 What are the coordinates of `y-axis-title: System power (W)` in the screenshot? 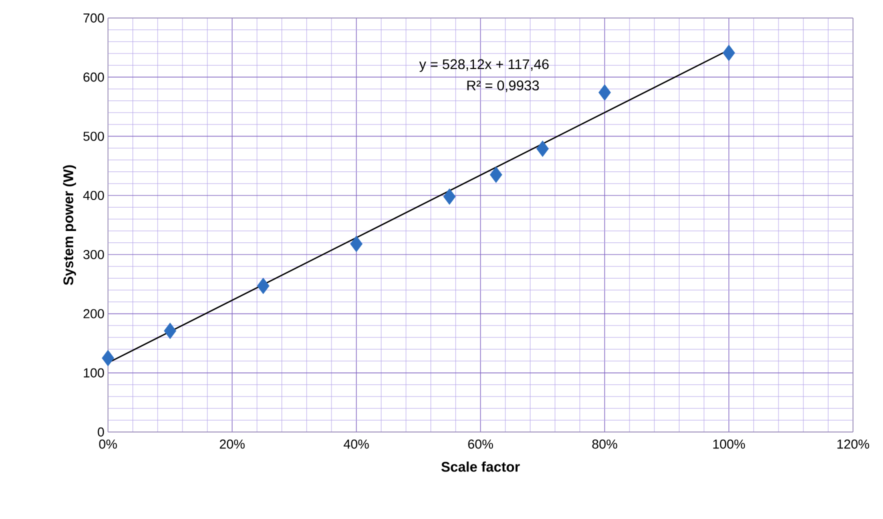 It's located at (69, 225).